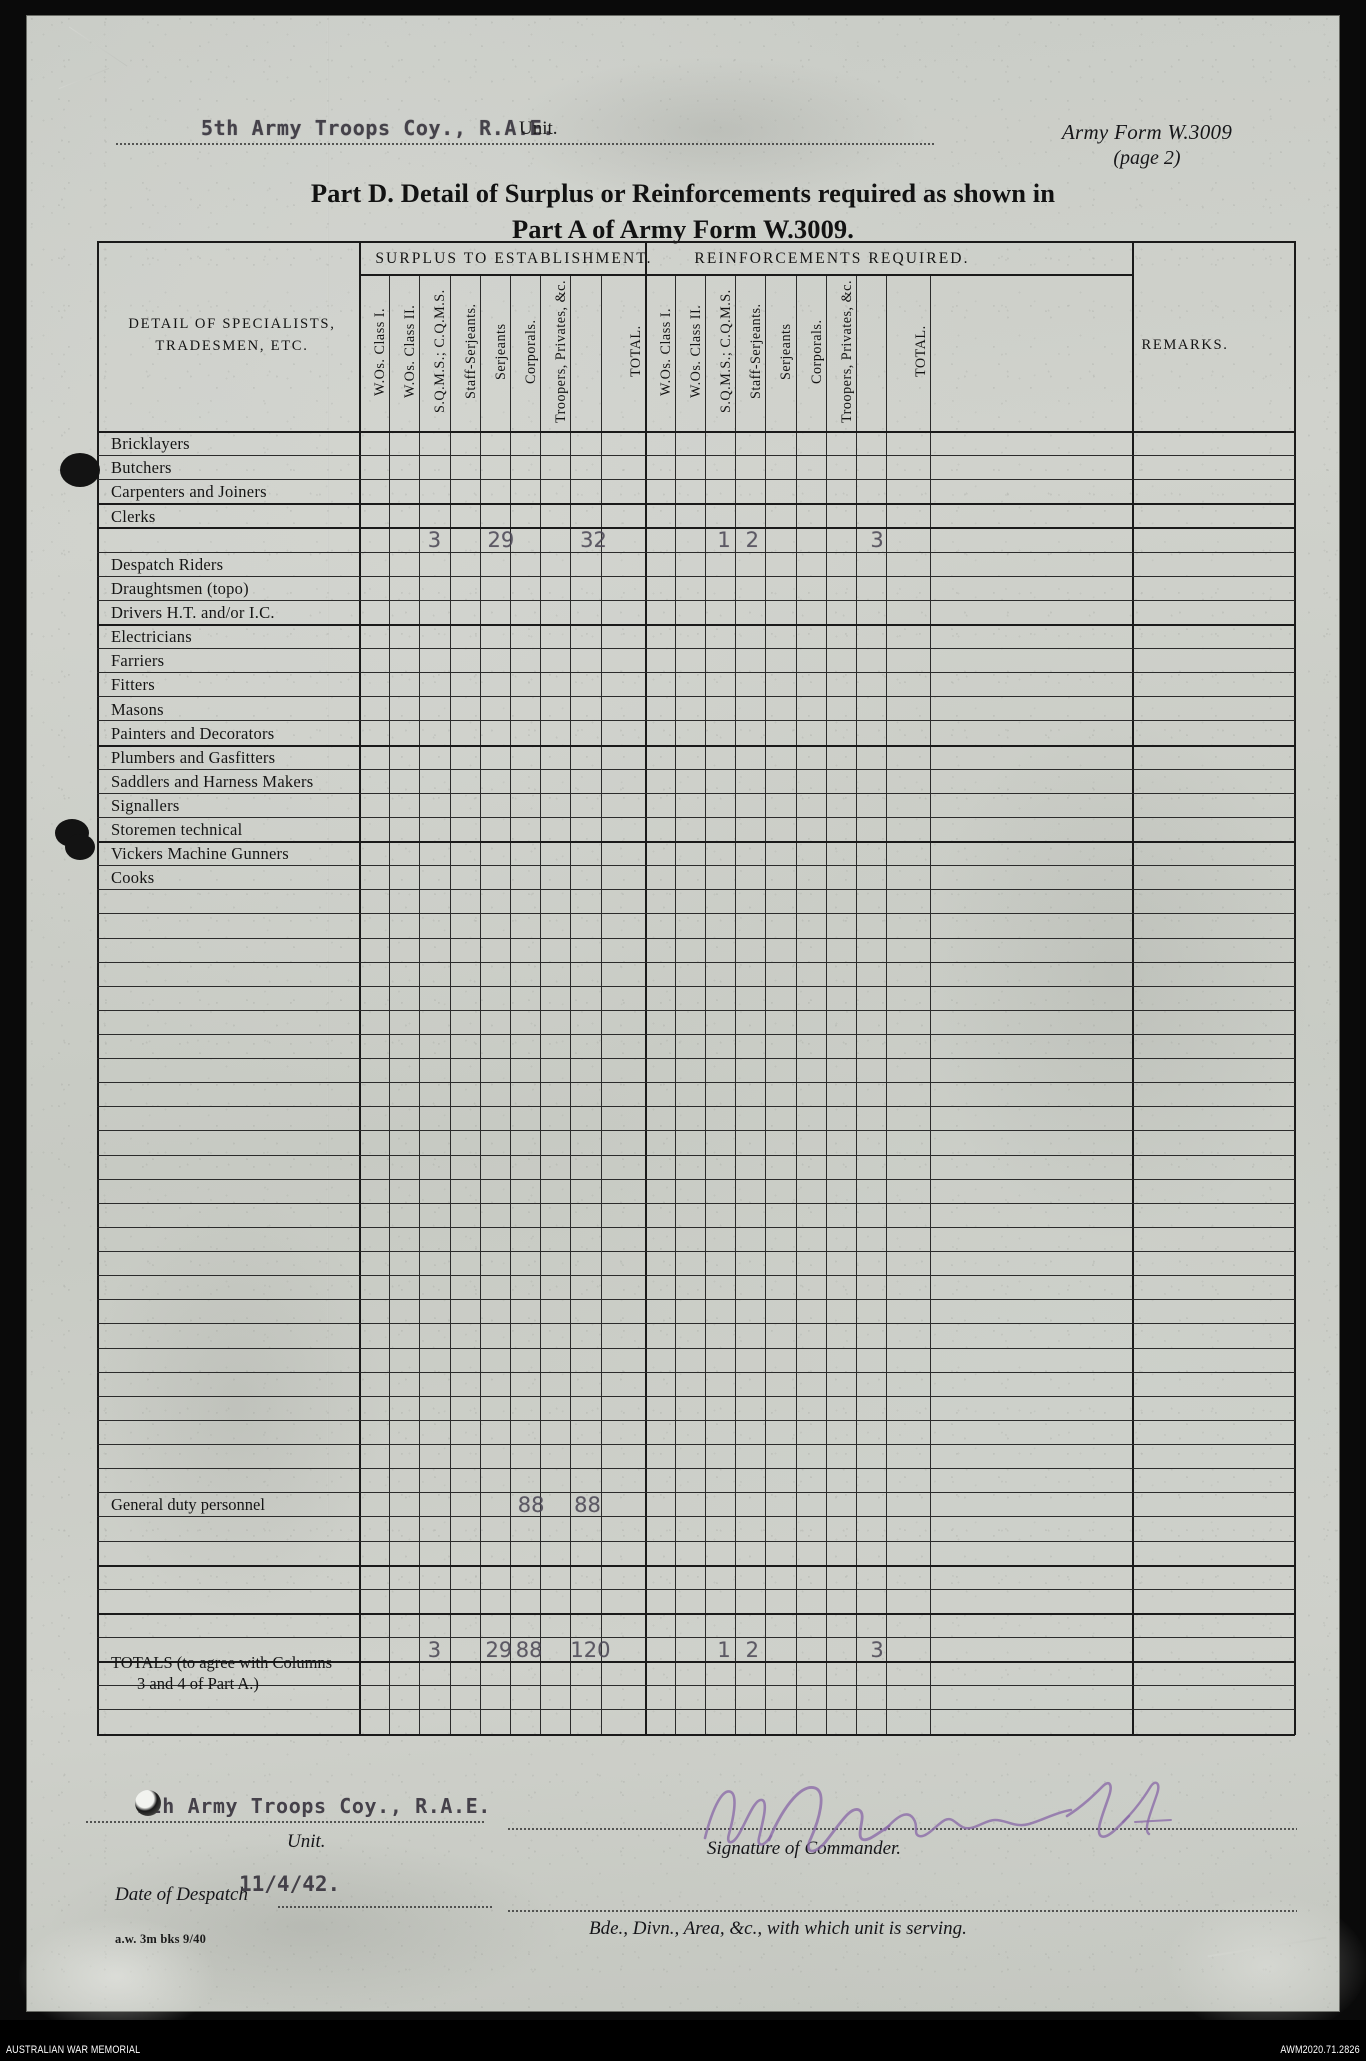 The image size is (1366, 2061). What do you see at coordinates (290, 1884) in the screenshot?
I see `date-of-despatch-value: 11/4/42.` at bounding box center [290, 1884].